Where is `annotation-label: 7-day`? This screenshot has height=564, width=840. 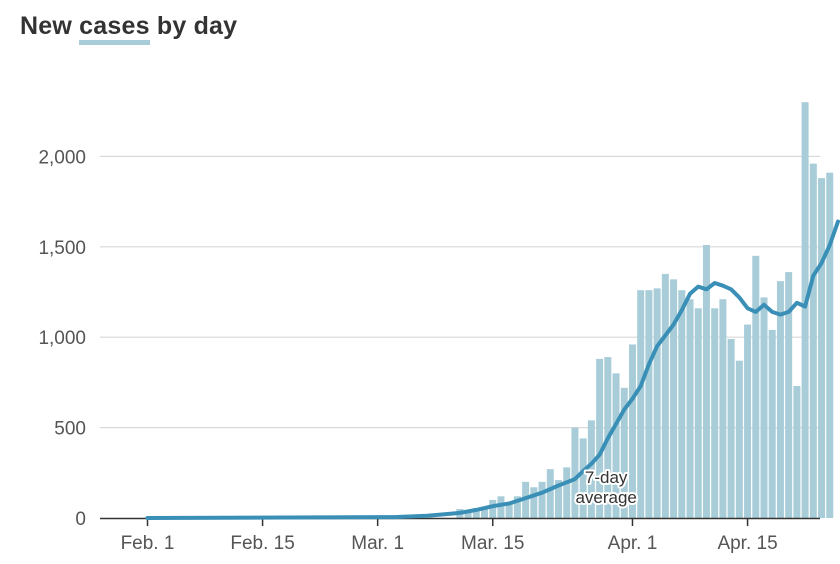 annotation-label: 7-day is located at coordinates (606, 477).